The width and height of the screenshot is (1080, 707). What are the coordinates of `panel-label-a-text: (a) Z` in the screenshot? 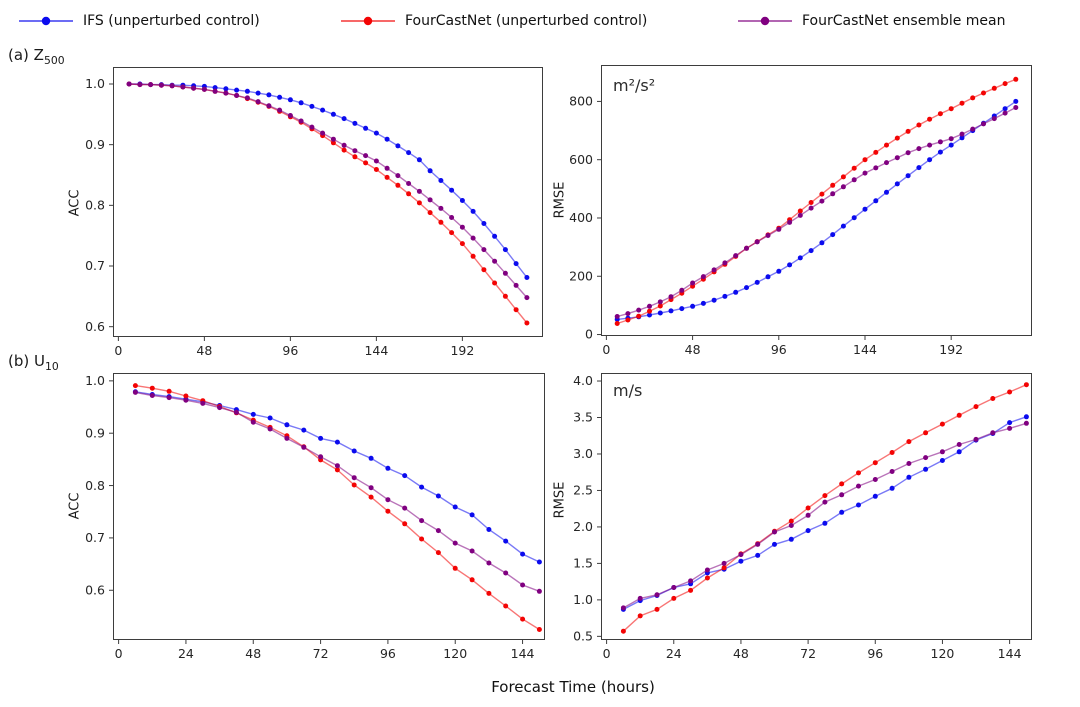 It's located at (26, 55).